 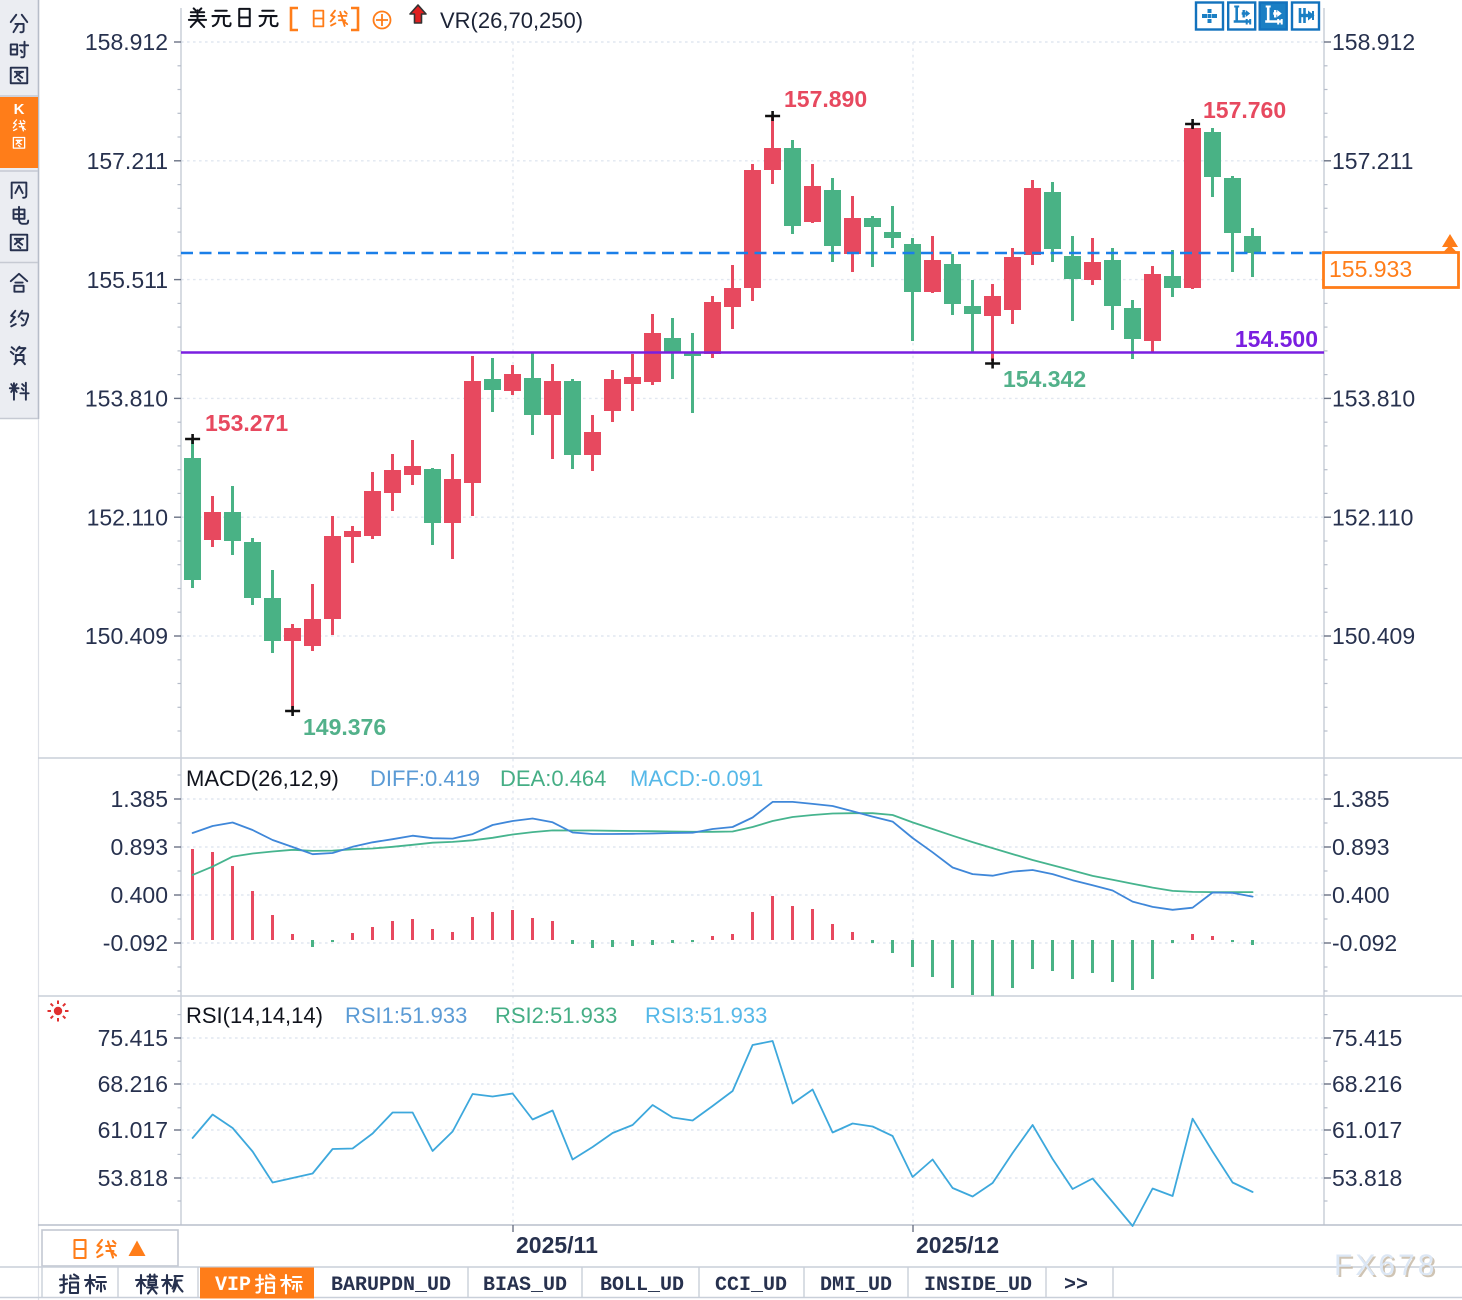 What do you see at coordinates (233, 1285) in the screenshot?
I see `svg-text: VIP` at bounding box center [233, 1285].